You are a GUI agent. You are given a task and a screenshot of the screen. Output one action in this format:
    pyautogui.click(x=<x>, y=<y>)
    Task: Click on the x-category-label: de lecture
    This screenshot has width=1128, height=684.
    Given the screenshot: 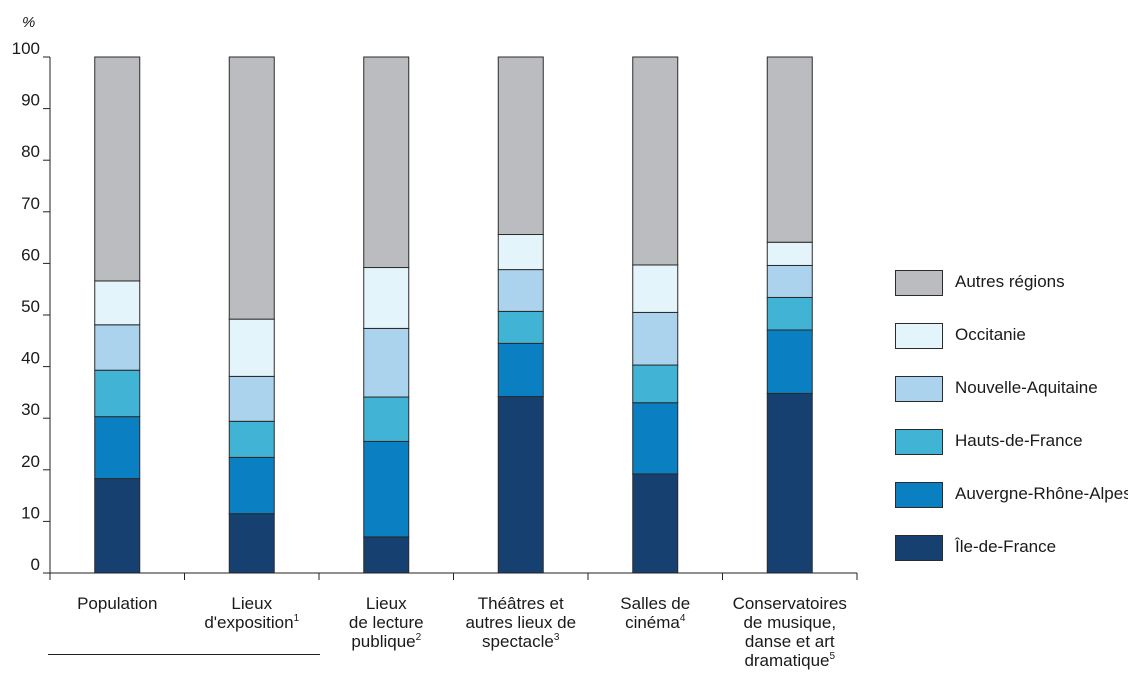 What is the action you would take?
    pyautogui.click(x=386, y=622)
    